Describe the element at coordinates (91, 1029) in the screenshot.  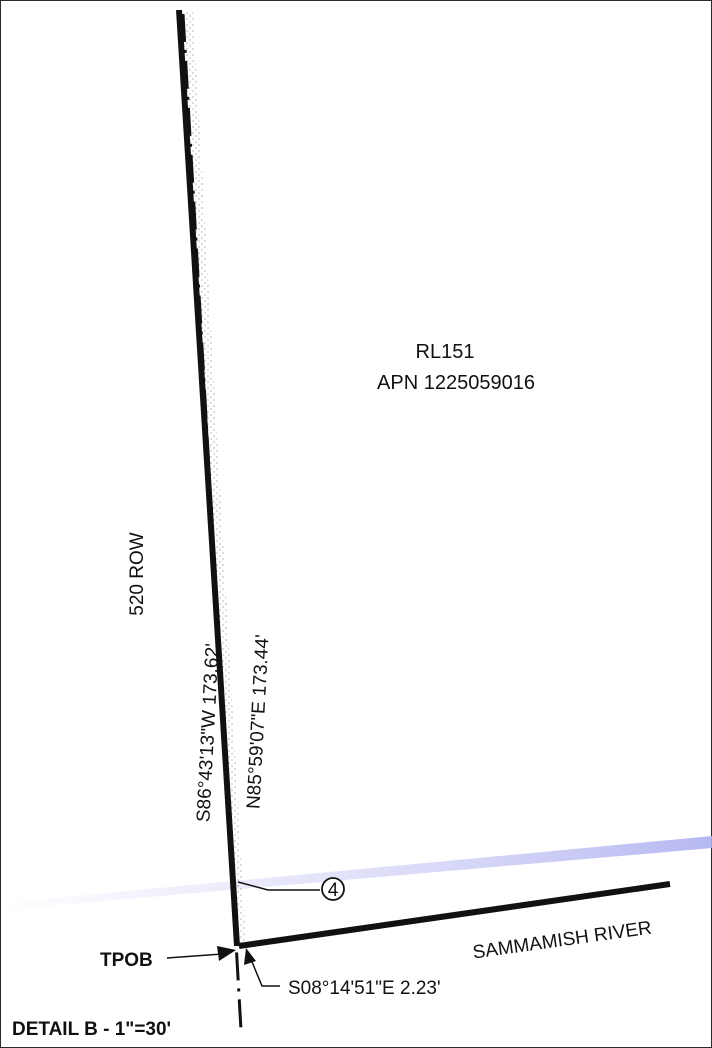
I see `detail-title: DETAIL B - 1"=30'` at that location.